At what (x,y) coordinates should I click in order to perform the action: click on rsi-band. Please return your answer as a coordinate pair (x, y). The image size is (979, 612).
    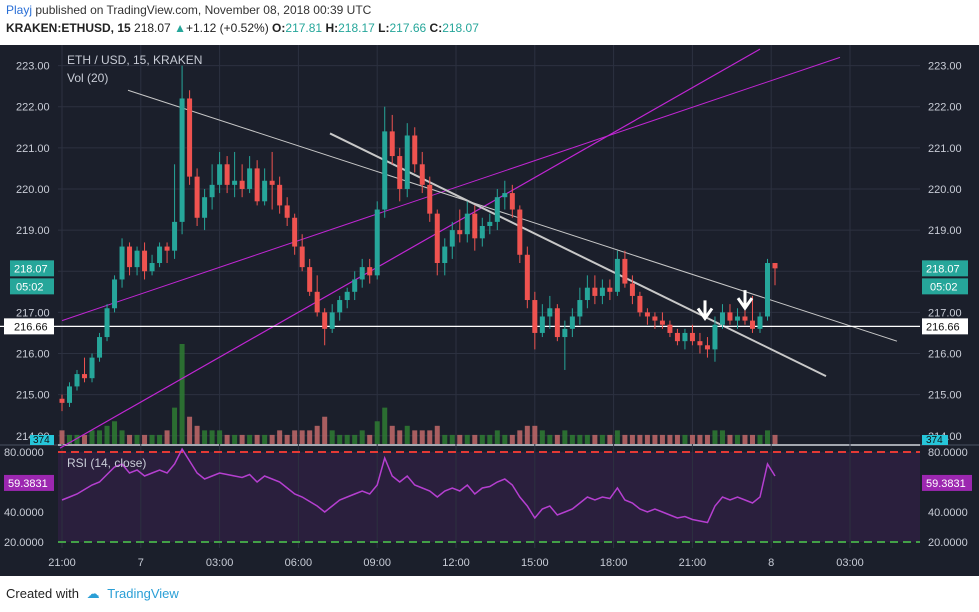
    Looking at the image, I should click on (489, 497).